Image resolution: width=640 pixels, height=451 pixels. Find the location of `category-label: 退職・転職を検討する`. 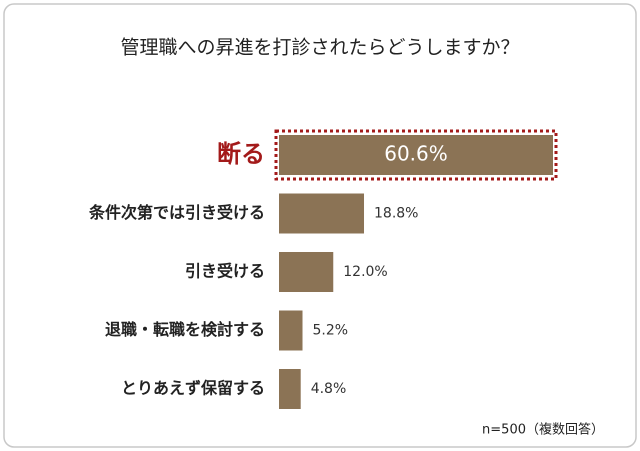

category-label: 退職・転職を検討する is located at coordinates (185, 329).